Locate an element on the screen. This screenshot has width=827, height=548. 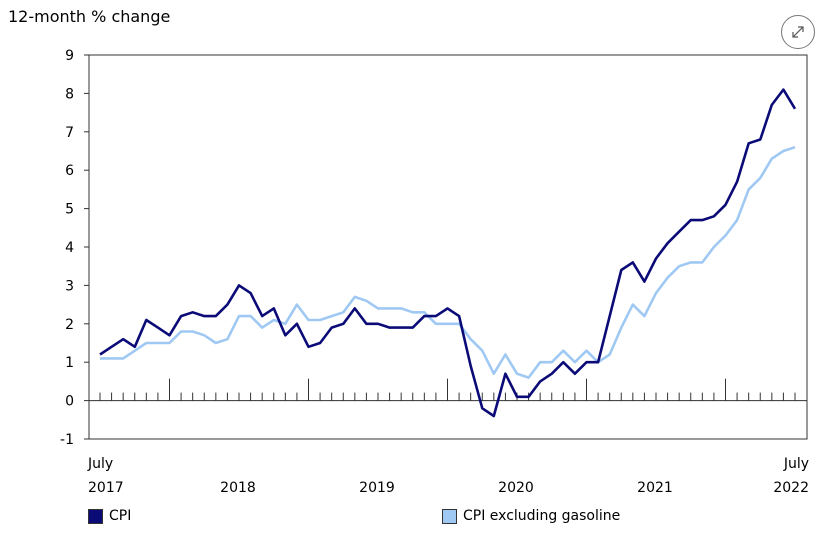
x-tick-label-year: 2020 is located at coordinates (516, 488).